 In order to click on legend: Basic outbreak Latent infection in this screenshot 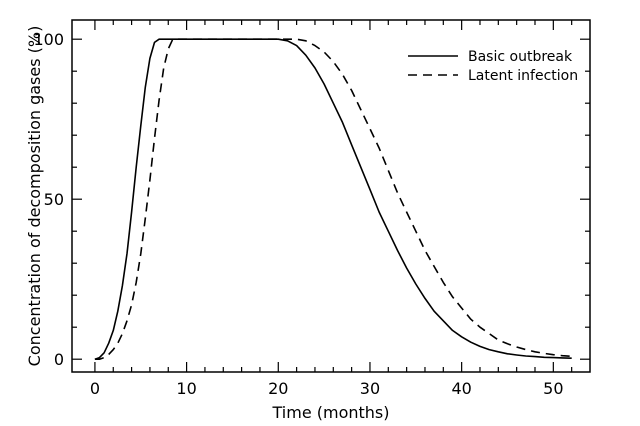, I will do `click(493, 66)`.